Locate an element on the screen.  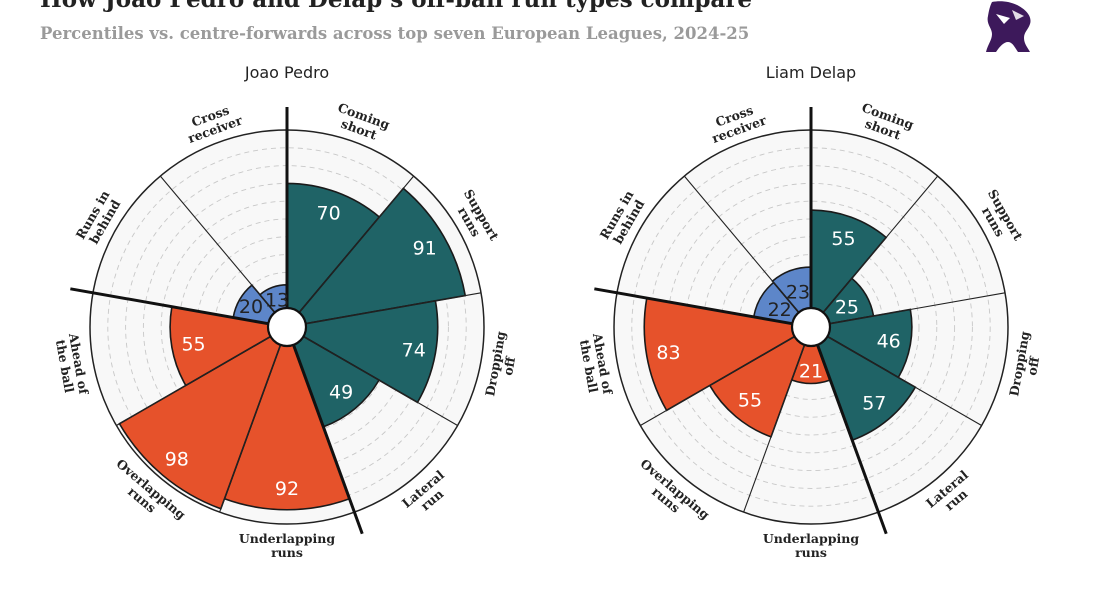
value-label-cross-receiver: 13 is located at coordinates (277, 301).